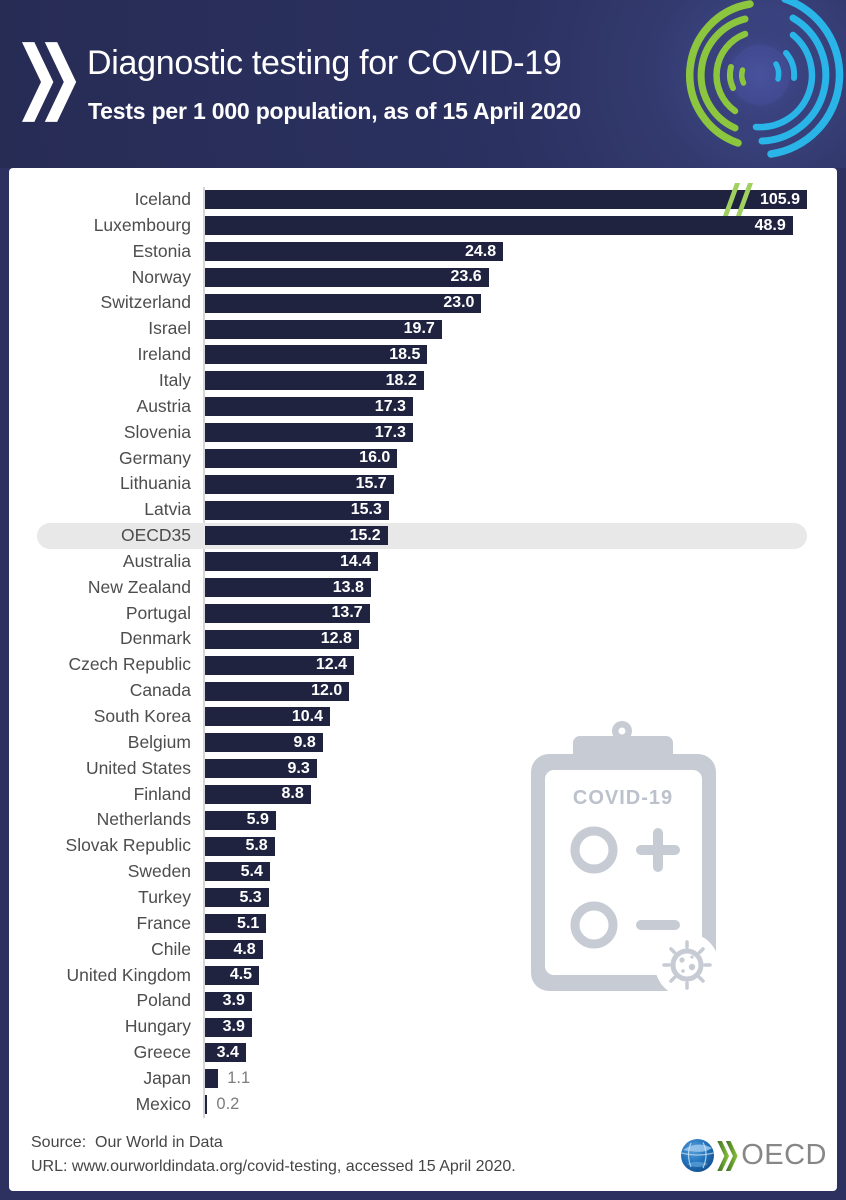 The height and width of the screenshot is (1200, 846). What do you see at coordinates (159, 741) in the screenshot?
I see `country-label: Belgium` at bounding box center [159, 741].